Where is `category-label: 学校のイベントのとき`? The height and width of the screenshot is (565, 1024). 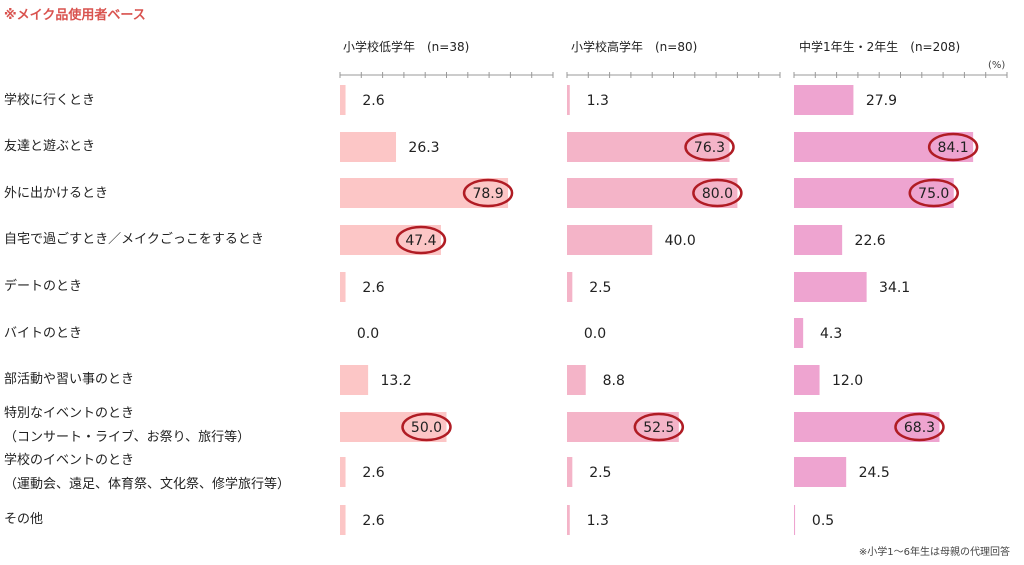
category-label: 学校のイベントのとき is located at coordinates (69, 460).